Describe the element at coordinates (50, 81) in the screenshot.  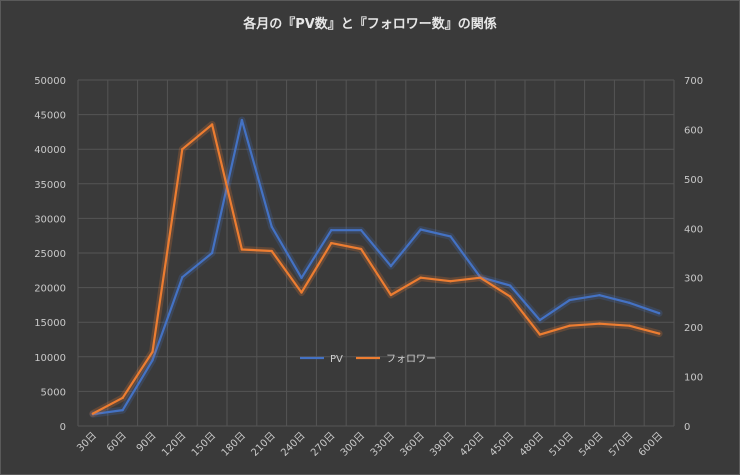
I see `left-tick-label: 50000` at that location.